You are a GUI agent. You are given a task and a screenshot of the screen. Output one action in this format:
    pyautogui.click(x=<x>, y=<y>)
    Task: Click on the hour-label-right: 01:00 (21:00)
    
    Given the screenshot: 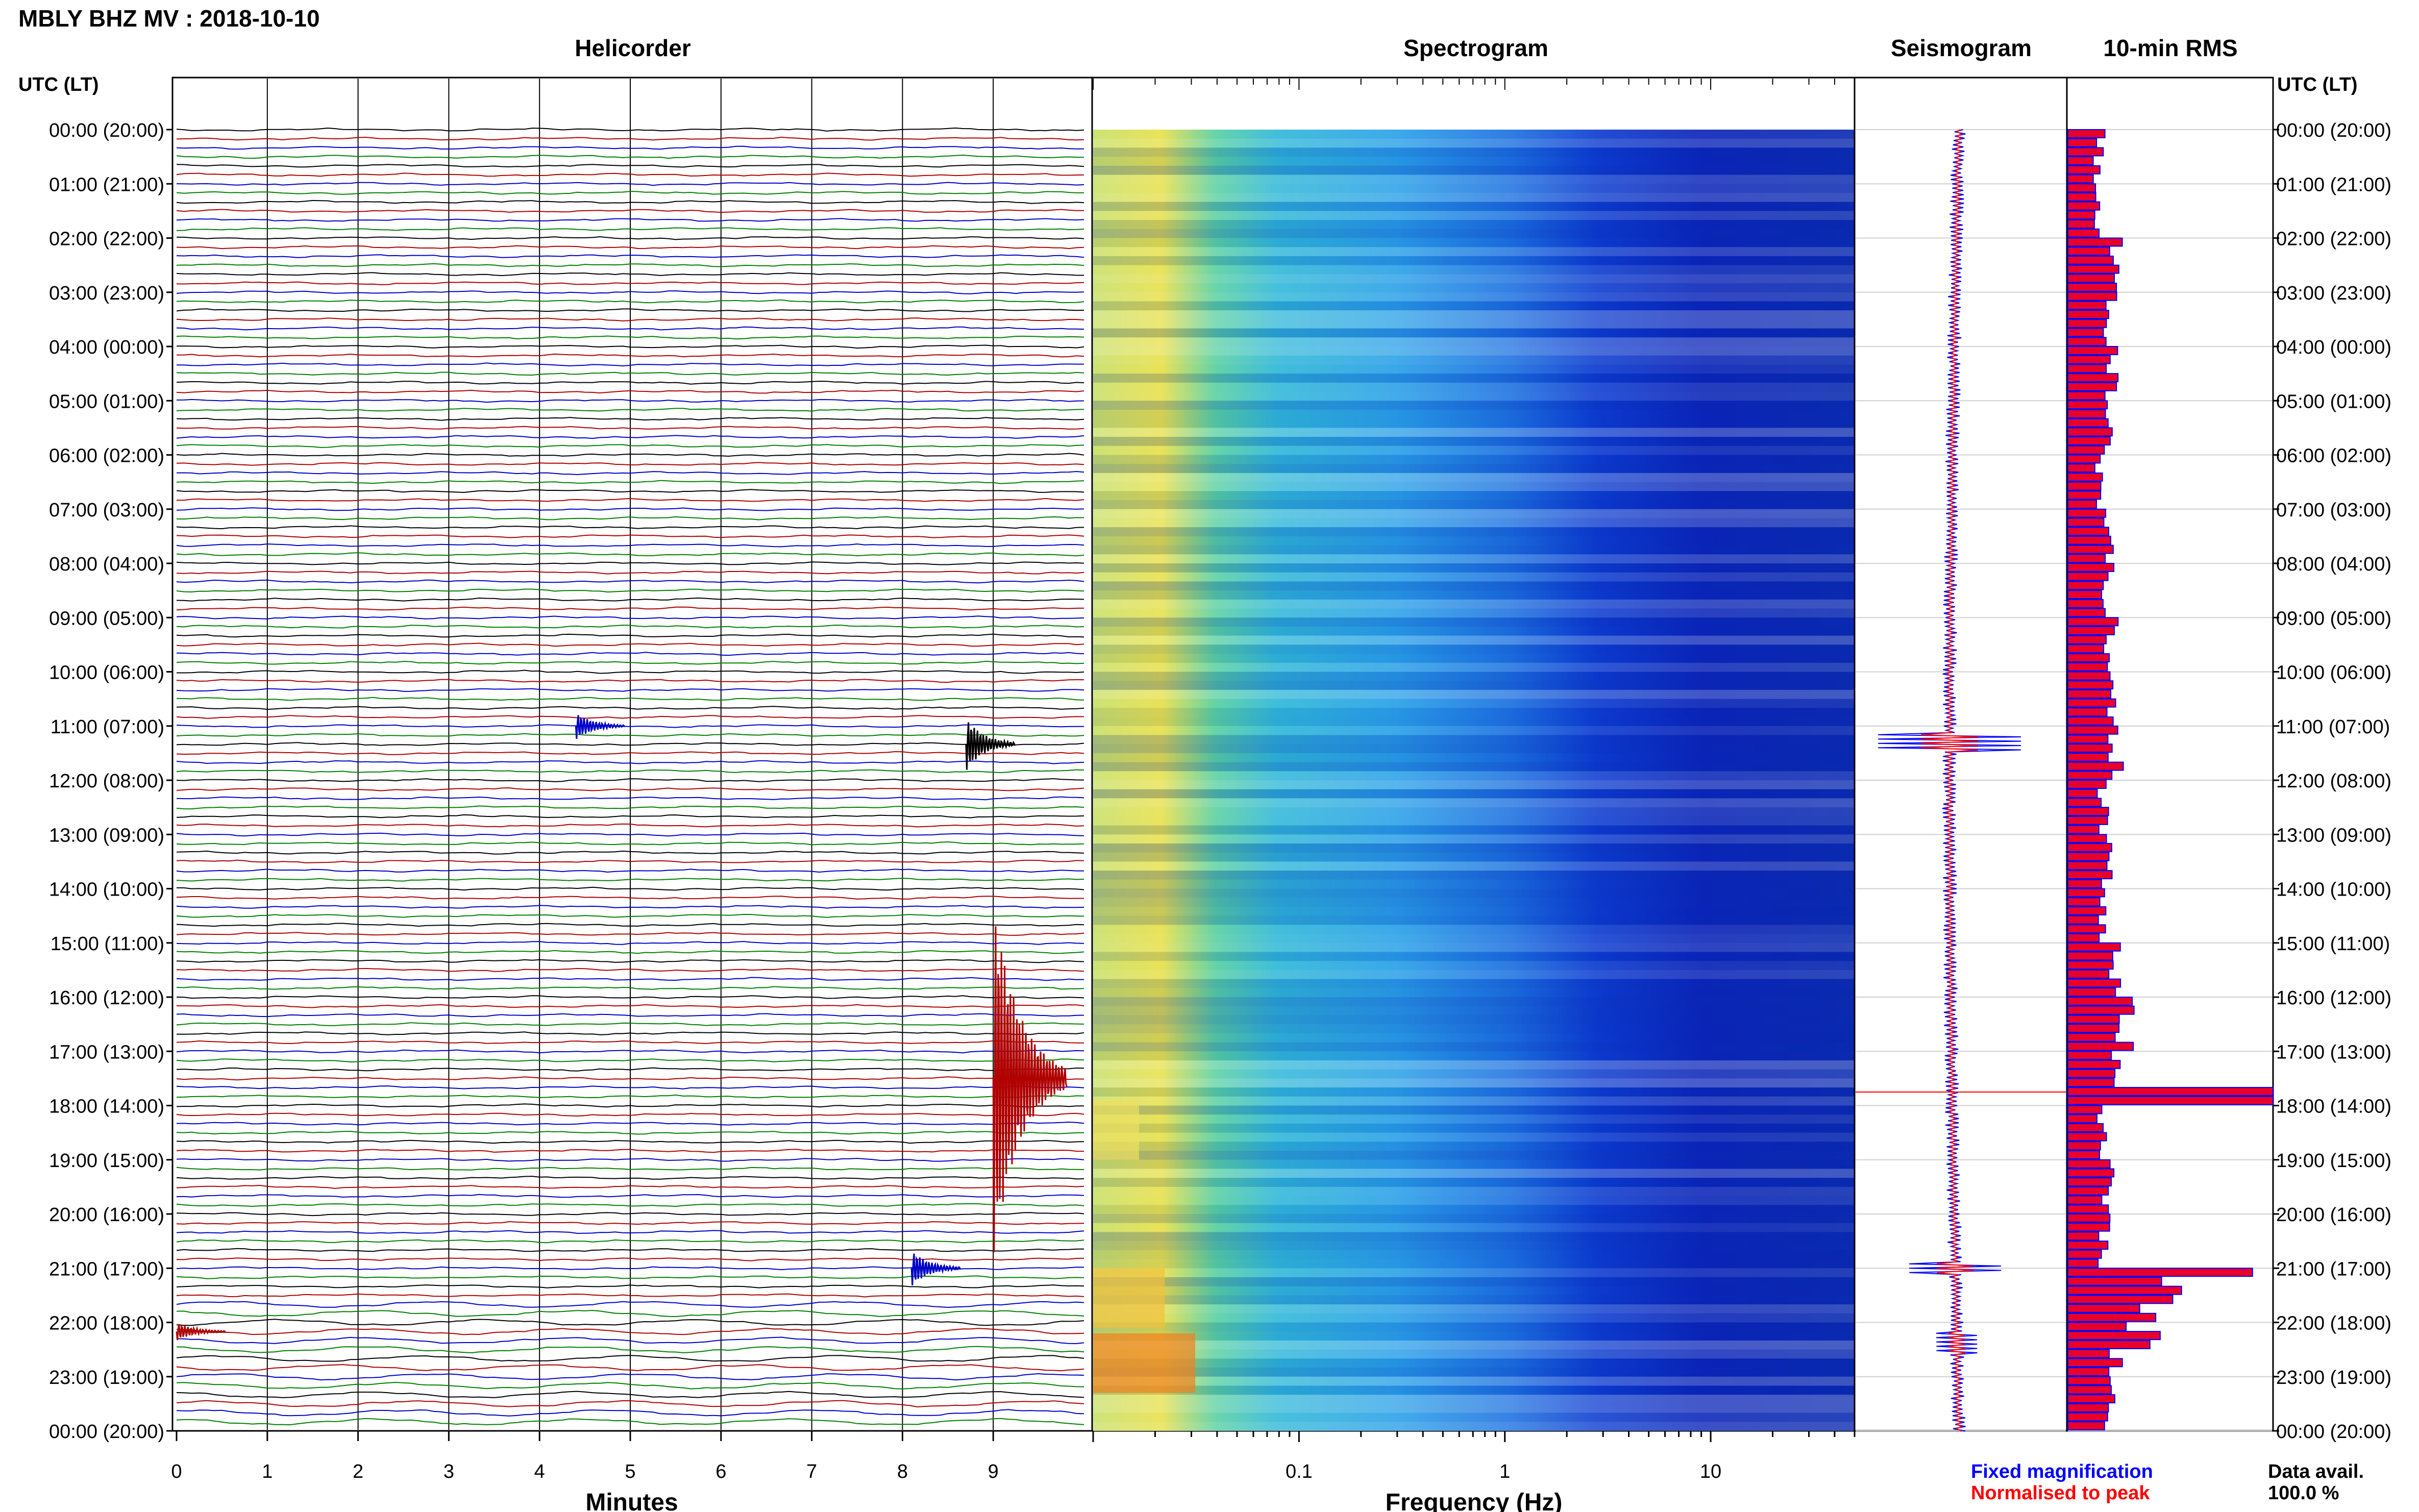 What is the action you would take?
    pyautogui.click(x=2333, y=184)
    